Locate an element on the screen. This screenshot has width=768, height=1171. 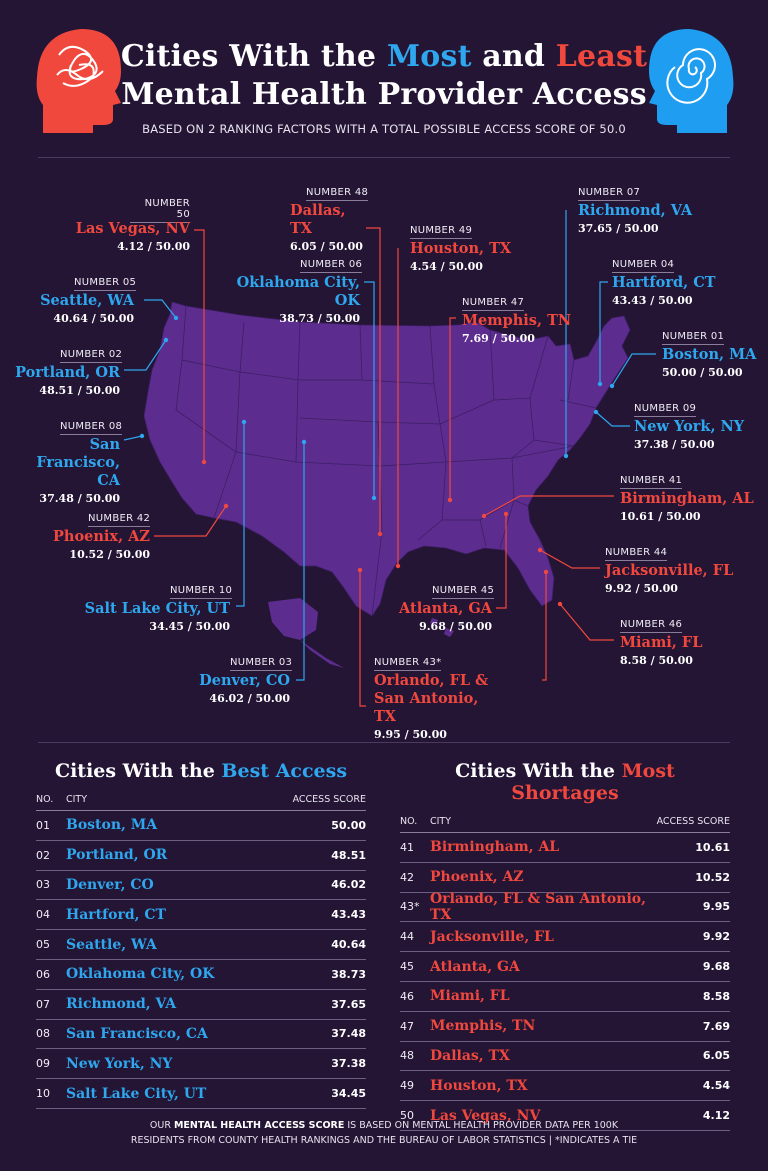
leader-okc is located at coordinates (369, 389).